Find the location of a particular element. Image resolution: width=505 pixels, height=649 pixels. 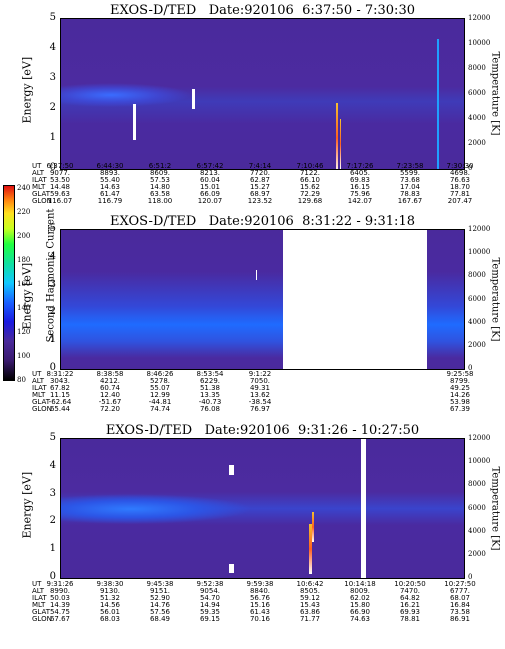

table-cell: 64.82 is located at coordinates (410, 598).